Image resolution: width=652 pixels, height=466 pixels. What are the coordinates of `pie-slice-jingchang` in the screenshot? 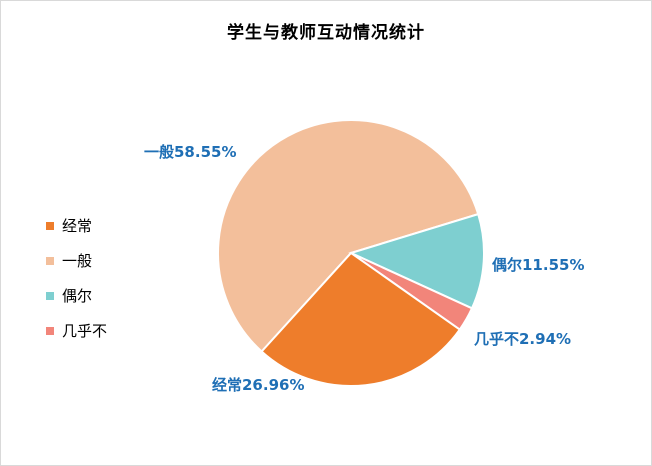 It's located at (361, 319).